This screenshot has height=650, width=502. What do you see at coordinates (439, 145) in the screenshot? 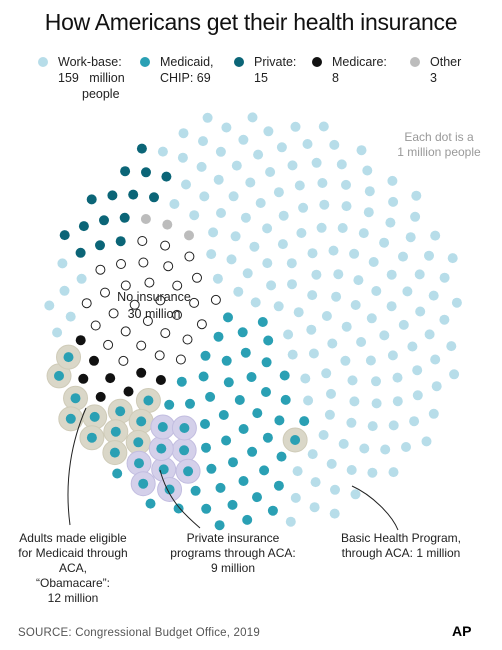
I see `scale-note: Each dot is a 1 million people` at bounding box center [439, 145].